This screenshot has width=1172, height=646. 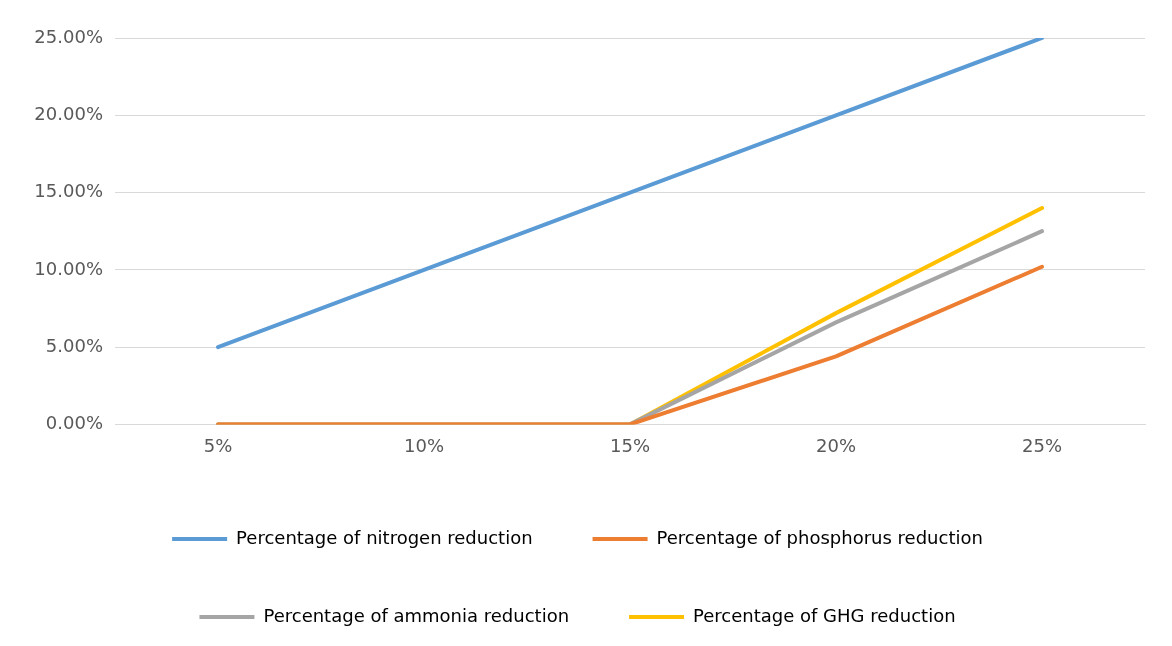 I want to click on legend-label: Percentage of GHG reduction, so click(x=824, y=615).